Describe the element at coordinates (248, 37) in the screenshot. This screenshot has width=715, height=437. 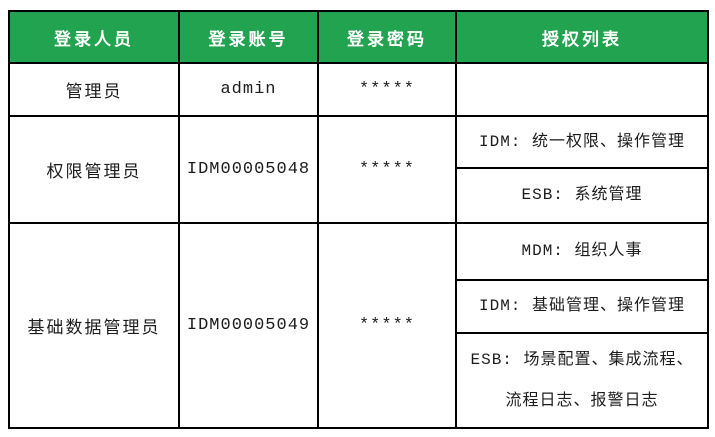
I see `header-login-account: 登录账号` at that location.